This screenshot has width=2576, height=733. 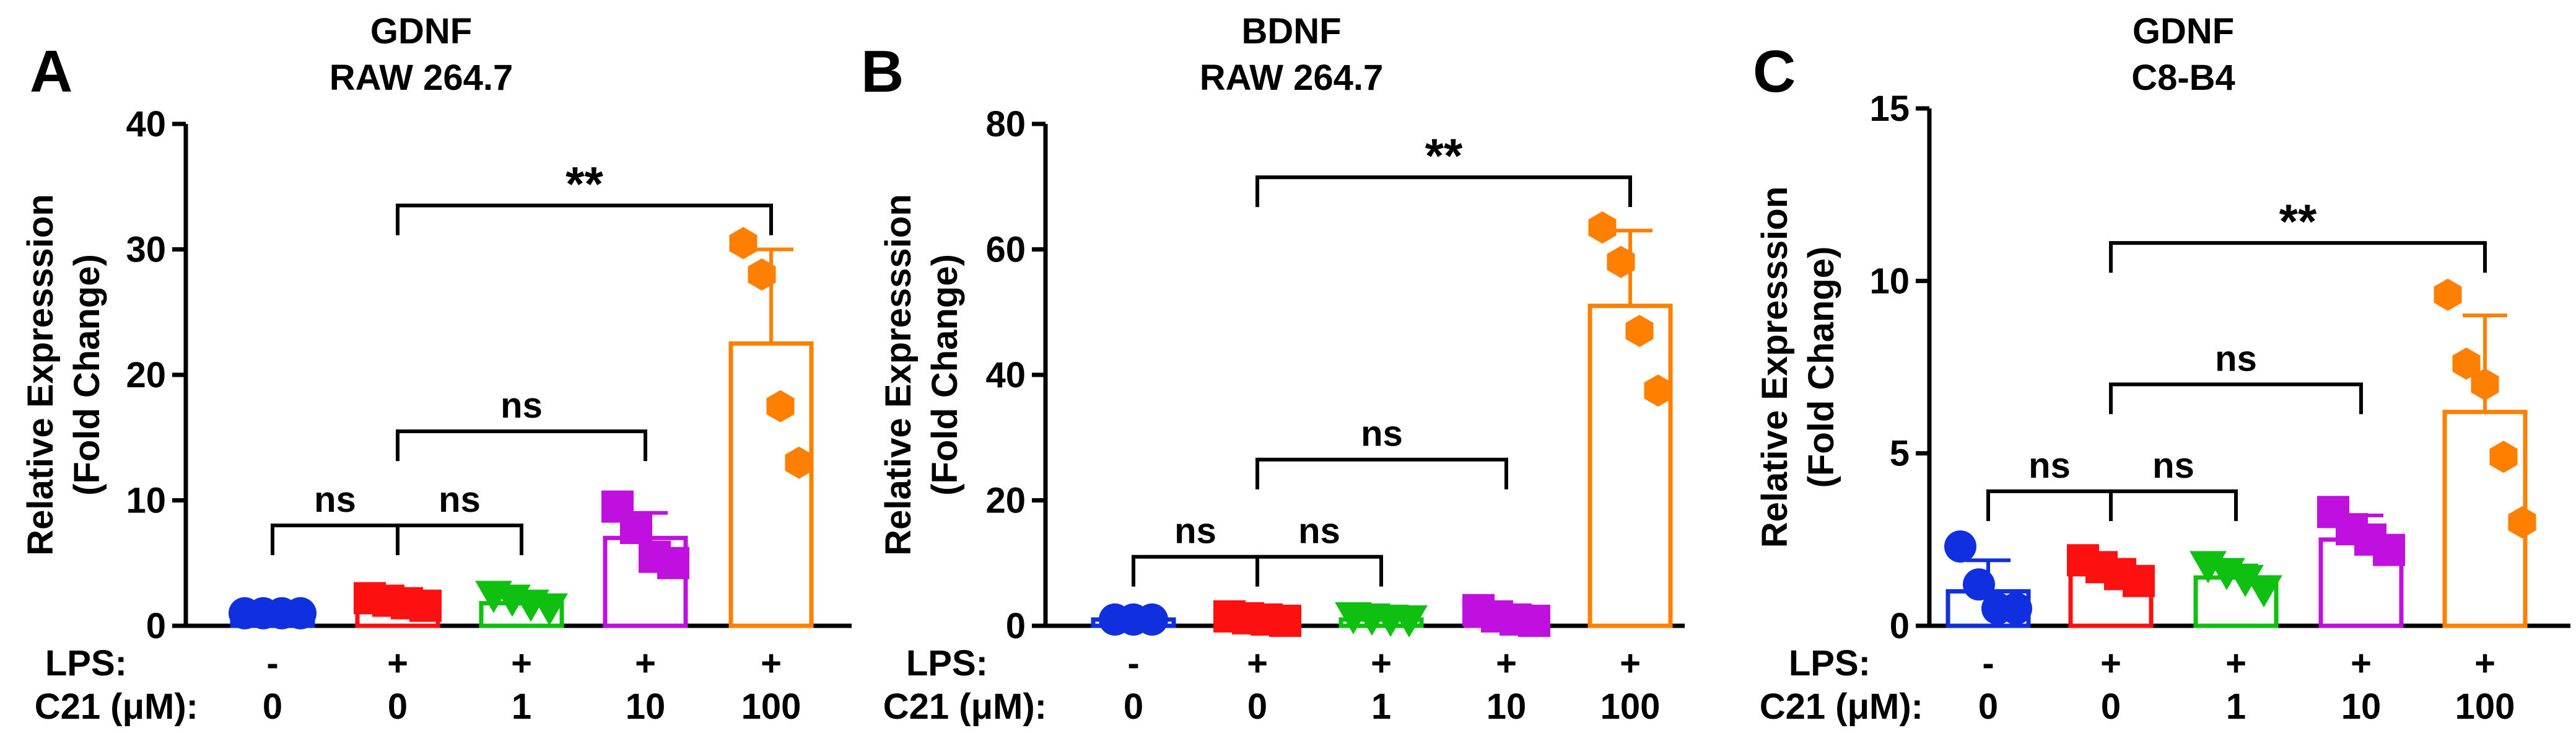 I want to click on chart-subtitle: C8-B4, so click(x=2183, y=78).